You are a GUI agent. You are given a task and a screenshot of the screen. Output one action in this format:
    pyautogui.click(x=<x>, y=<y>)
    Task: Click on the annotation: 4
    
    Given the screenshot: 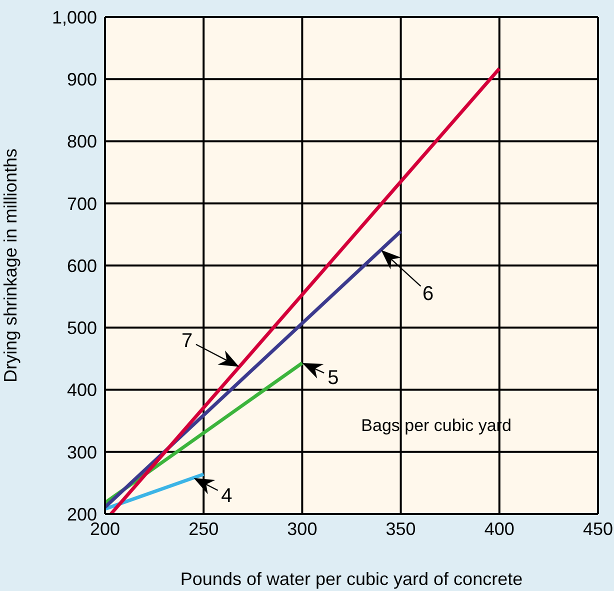 What is the action you would take?
    pyautogui.click(x=226, y=495)
    